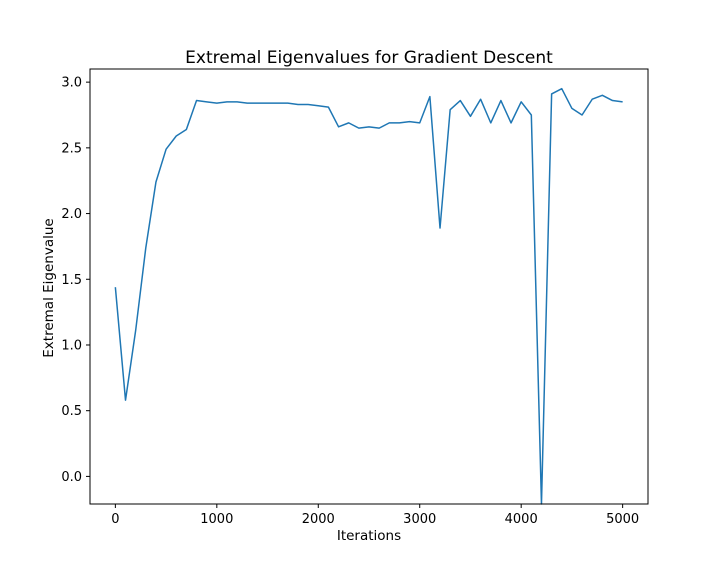  I want to click on y-axis: 0.0 0.5 1.0 1.5 2.0 2.5 3.0, so click(75, 280).